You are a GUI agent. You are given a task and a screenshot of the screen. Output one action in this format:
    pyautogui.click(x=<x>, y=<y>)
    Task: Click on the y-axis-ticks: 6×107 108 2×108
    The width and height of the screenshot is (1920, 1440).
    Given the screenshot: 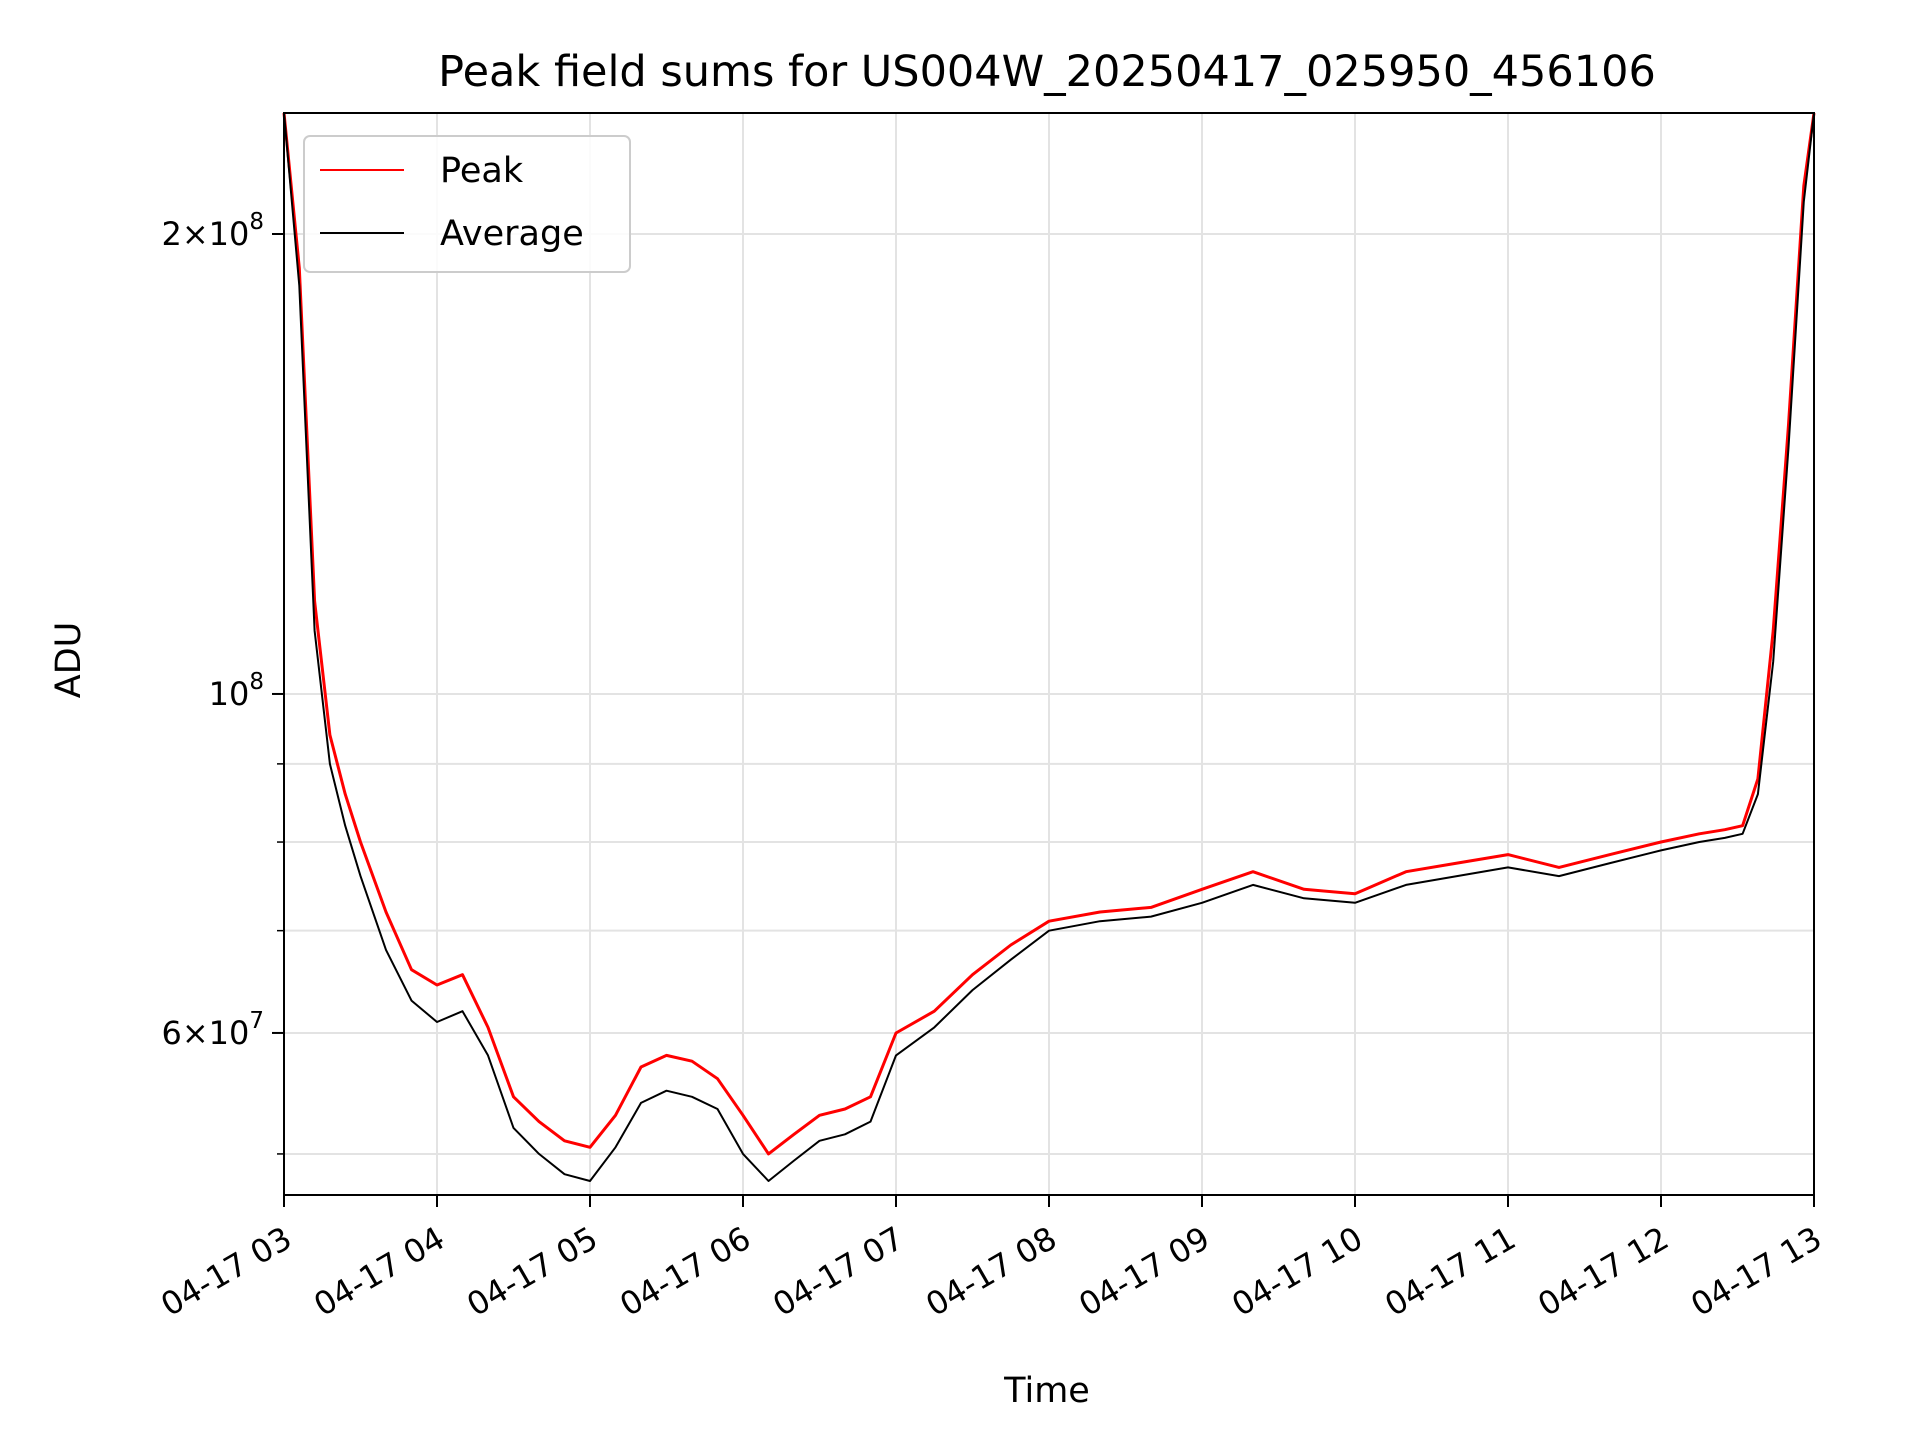 What is the action you would take?
    pyautogui.click(x=222, y=682)
    